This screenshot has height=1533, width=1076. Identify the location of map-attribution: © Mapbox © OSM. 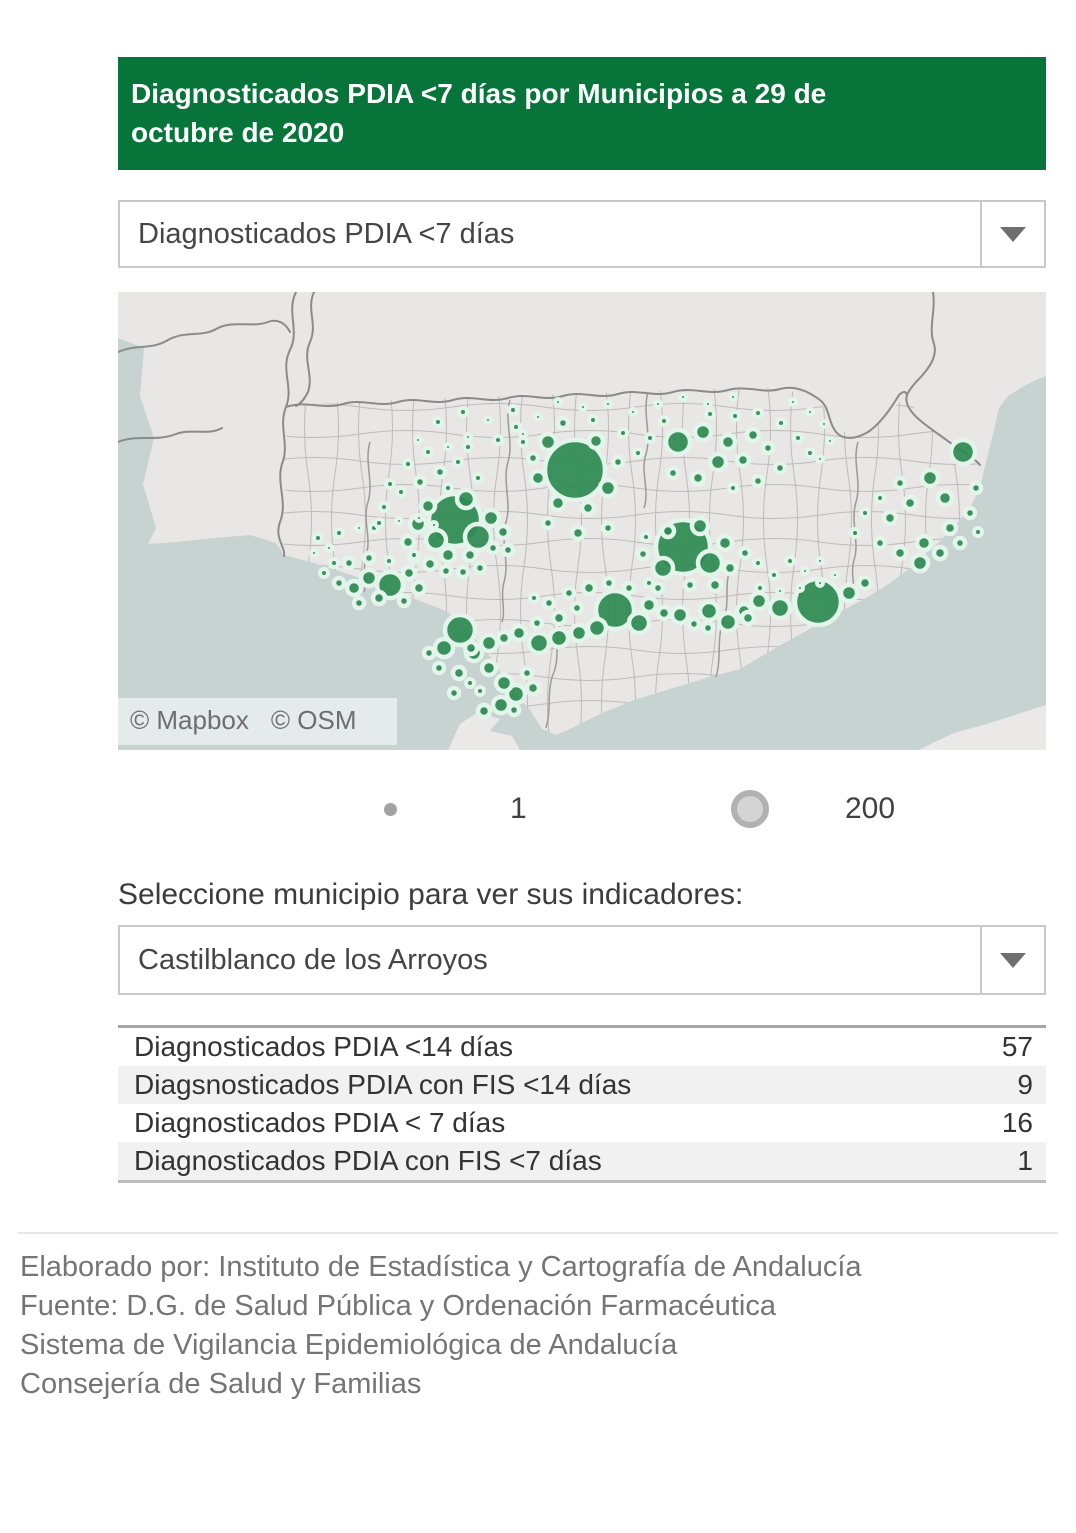
(257, 721).